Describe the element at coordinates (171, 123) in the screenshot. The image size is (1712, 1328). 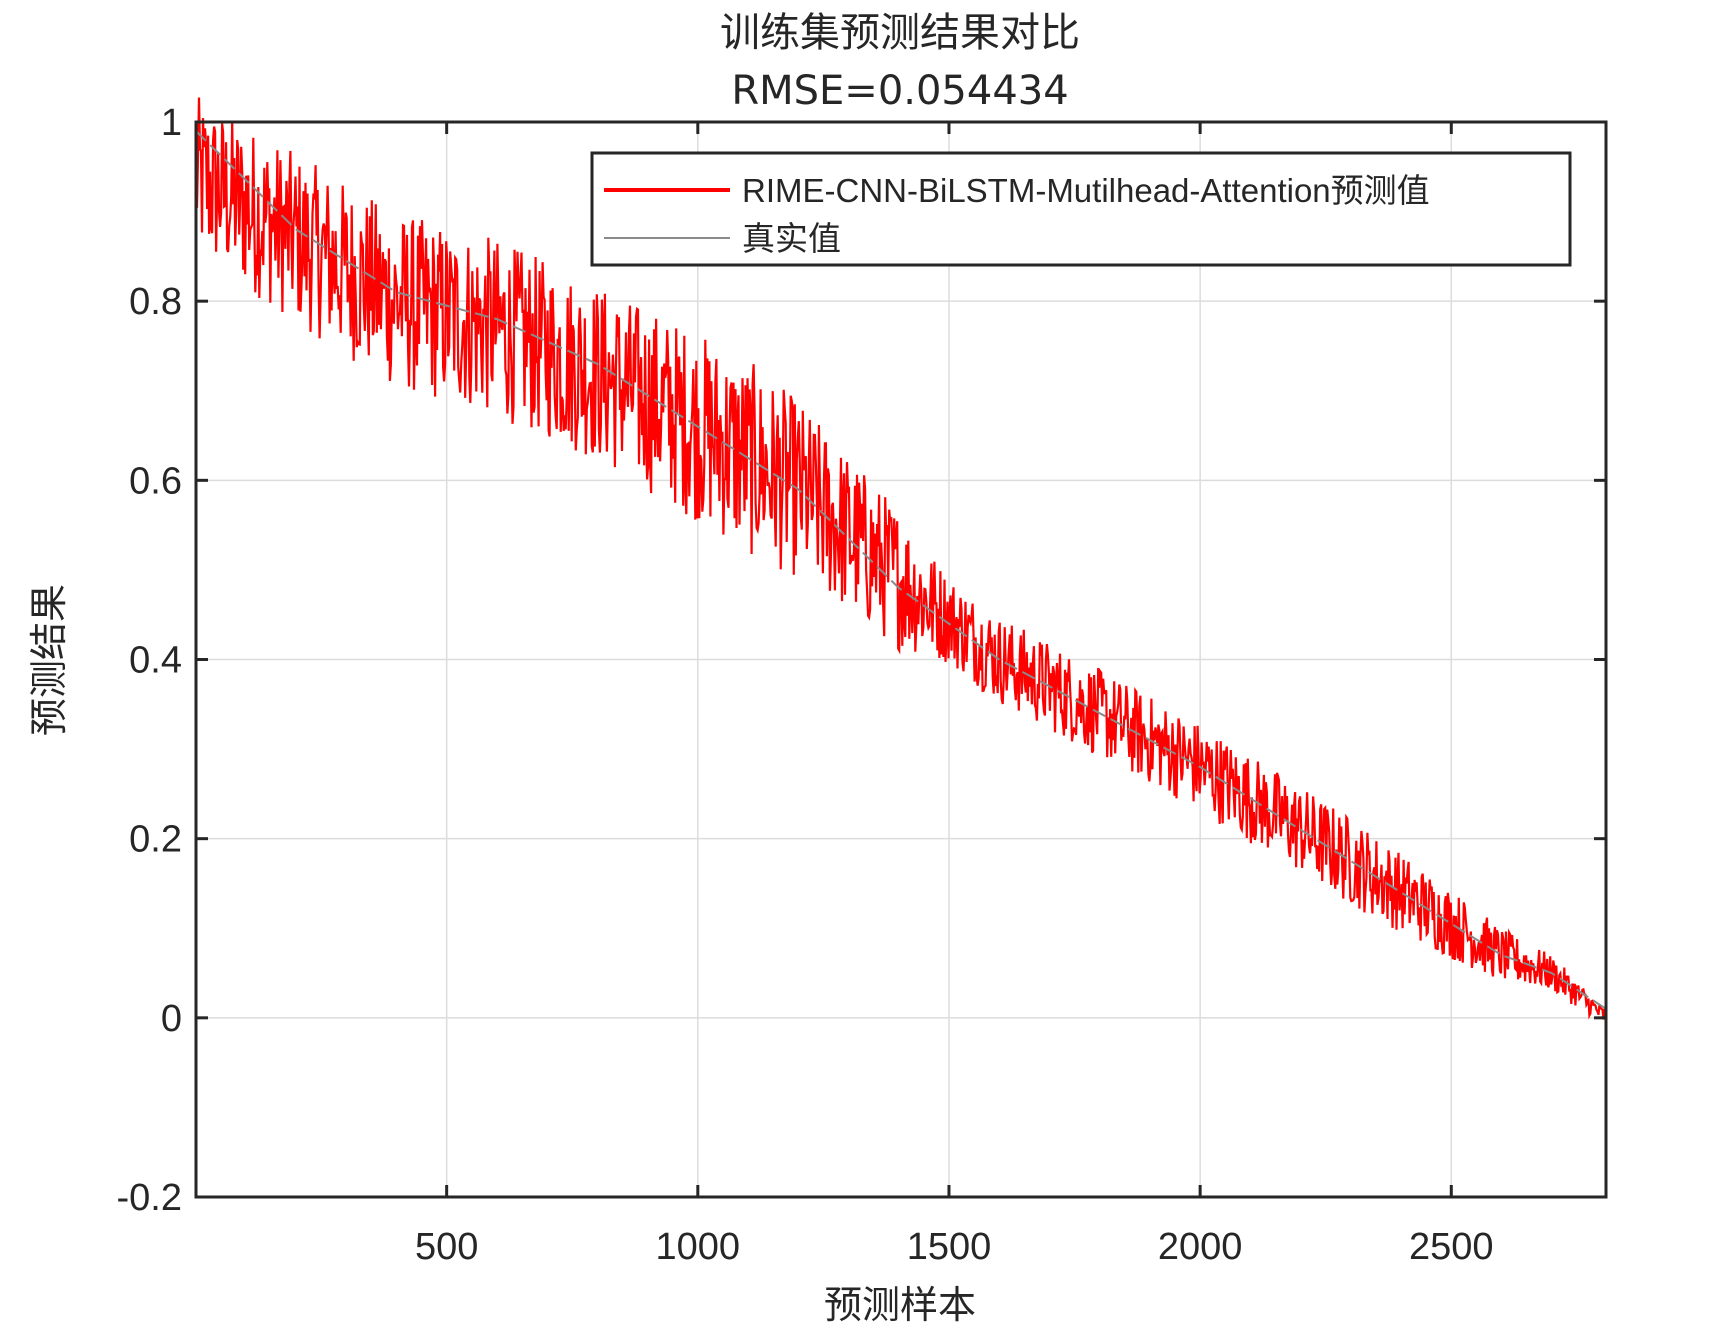
I see `y-tick-label: 1` at that location.